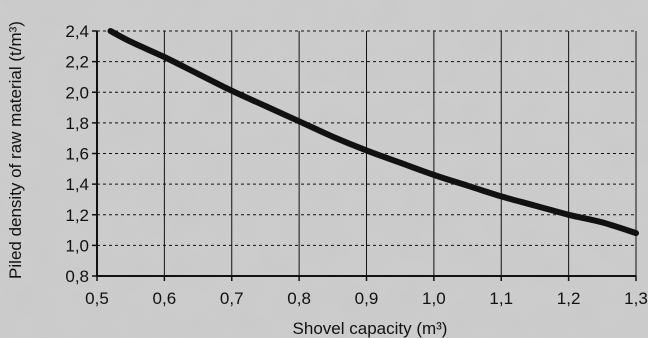 This screenshot has height=338, width=648. What do you see at coordinates (165, 298) in the screenshot?
I see `x-tick-label: 0,6` at bounding box center [165, 298].